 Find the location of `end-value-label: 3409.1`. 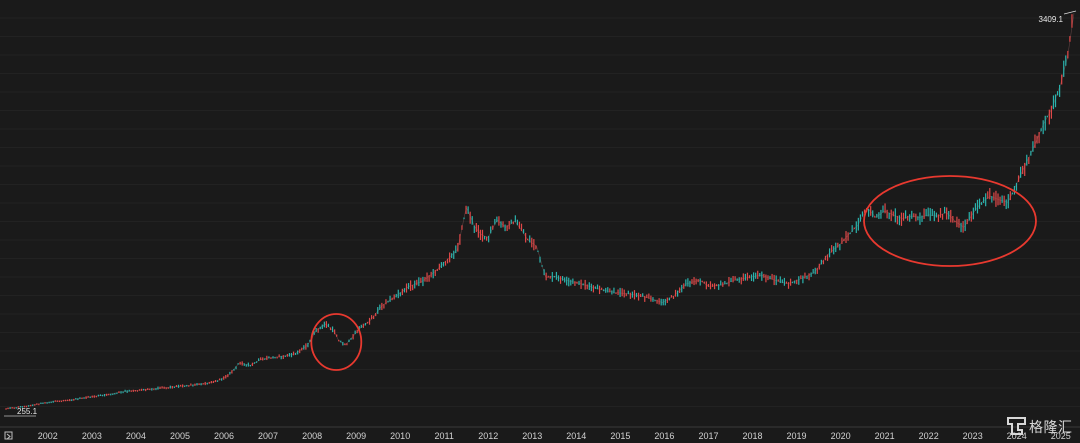

end-value-label: 3409.1 is located at coordinates (1051, 19).